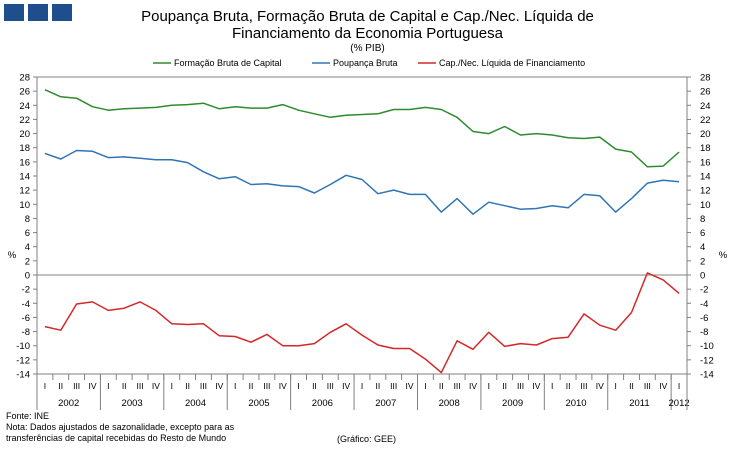 The height and width of the screenshot is (452, 735). What do you see at coordinates (28, 416) in the screenshot?
I see `source-note: Fonte: INE` at bounding box center [28, 416].